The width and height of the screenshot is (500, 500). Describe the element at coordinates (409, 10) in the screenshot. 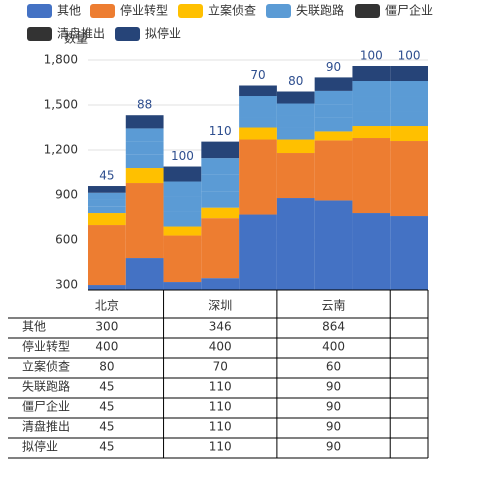

I see `legend-label: 僵尸企业` at that location.